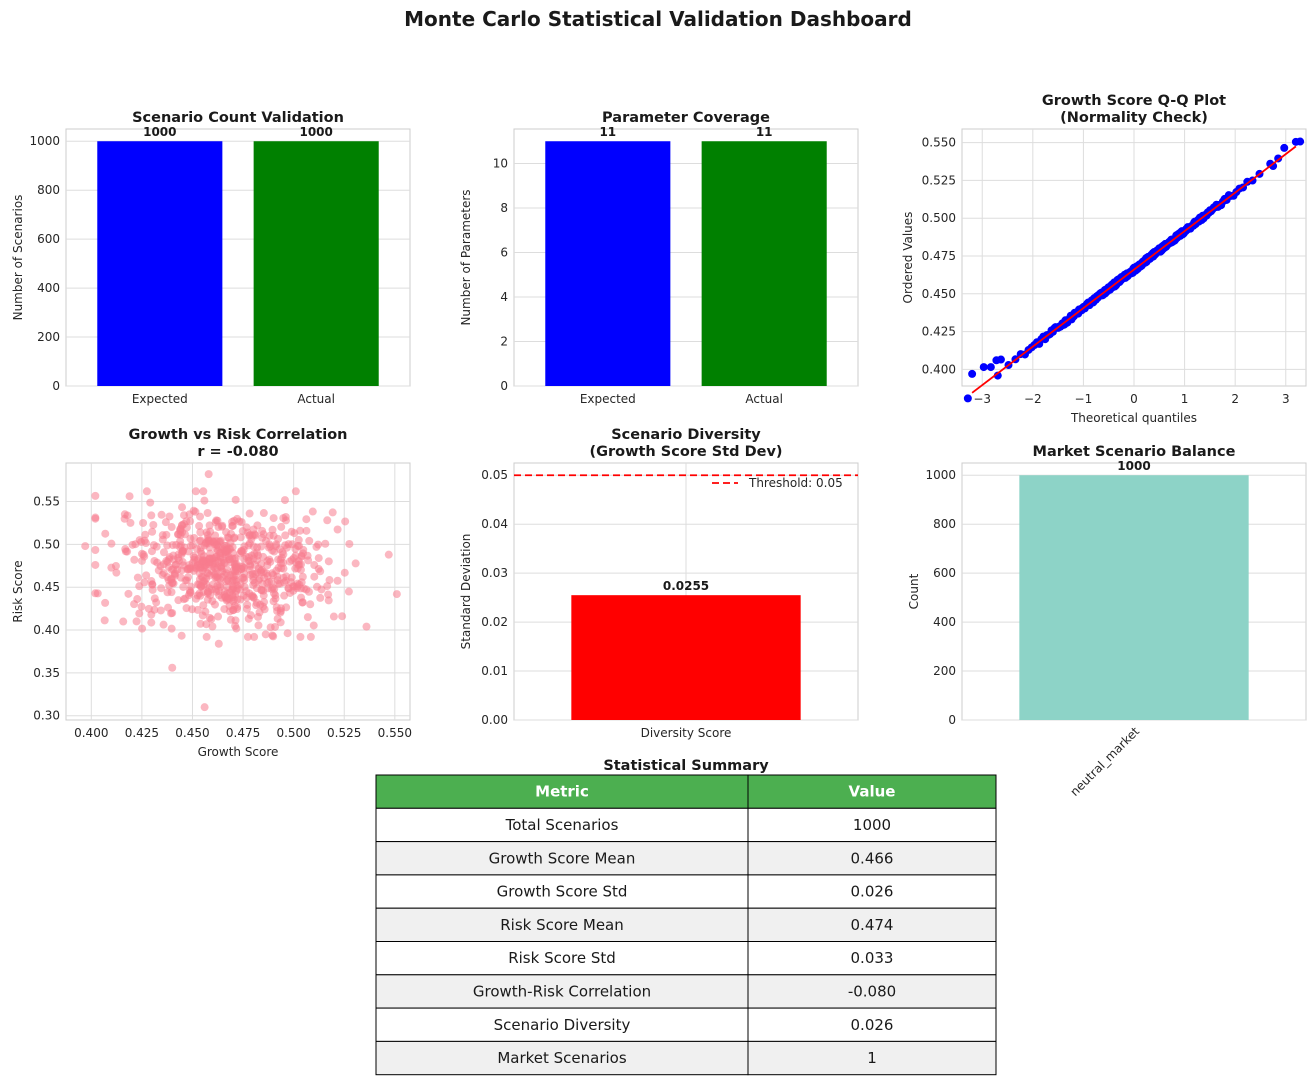 The image size is (1315, 1085). I want to click on y-tick-label: 200, so click(48, 337).